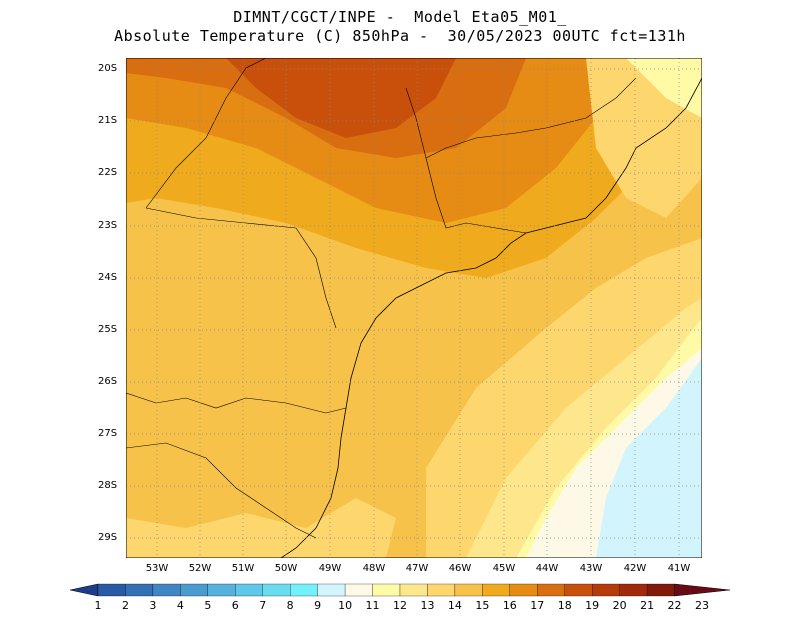 The height and width of the screenshot is (618, 800). What do you see at coordinates (664, 88) in the screenshot?
I see `field-12c-ne` at bounding box center [664, 88].